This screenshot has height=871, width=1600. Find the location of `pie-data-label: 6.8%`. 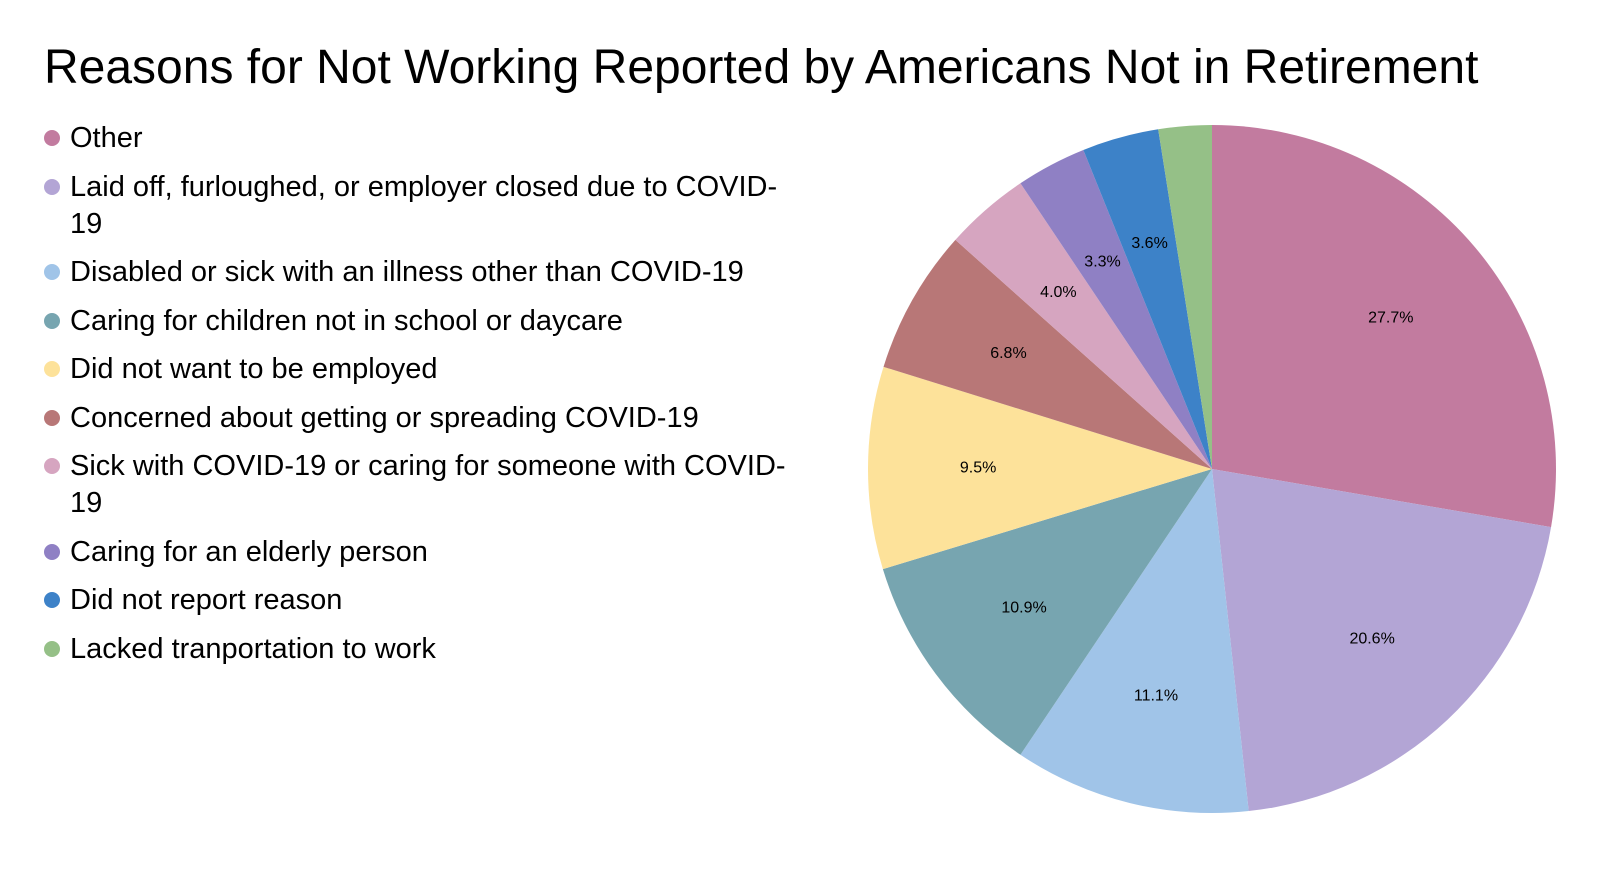

pie-data-label: 6.8% is located at coordinates (1008, 353).